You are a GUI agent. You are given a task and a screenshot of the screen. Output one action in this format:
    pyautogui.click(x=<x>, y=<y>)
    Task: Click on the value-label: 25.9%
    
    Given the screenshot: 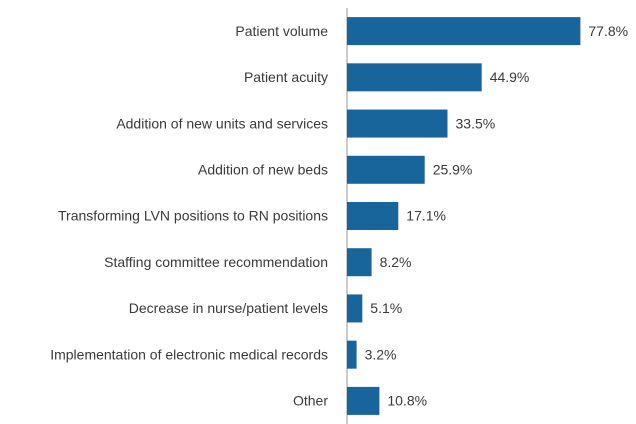 What is the action you would take?
    pyautogui.click(x=453, y=169)
    